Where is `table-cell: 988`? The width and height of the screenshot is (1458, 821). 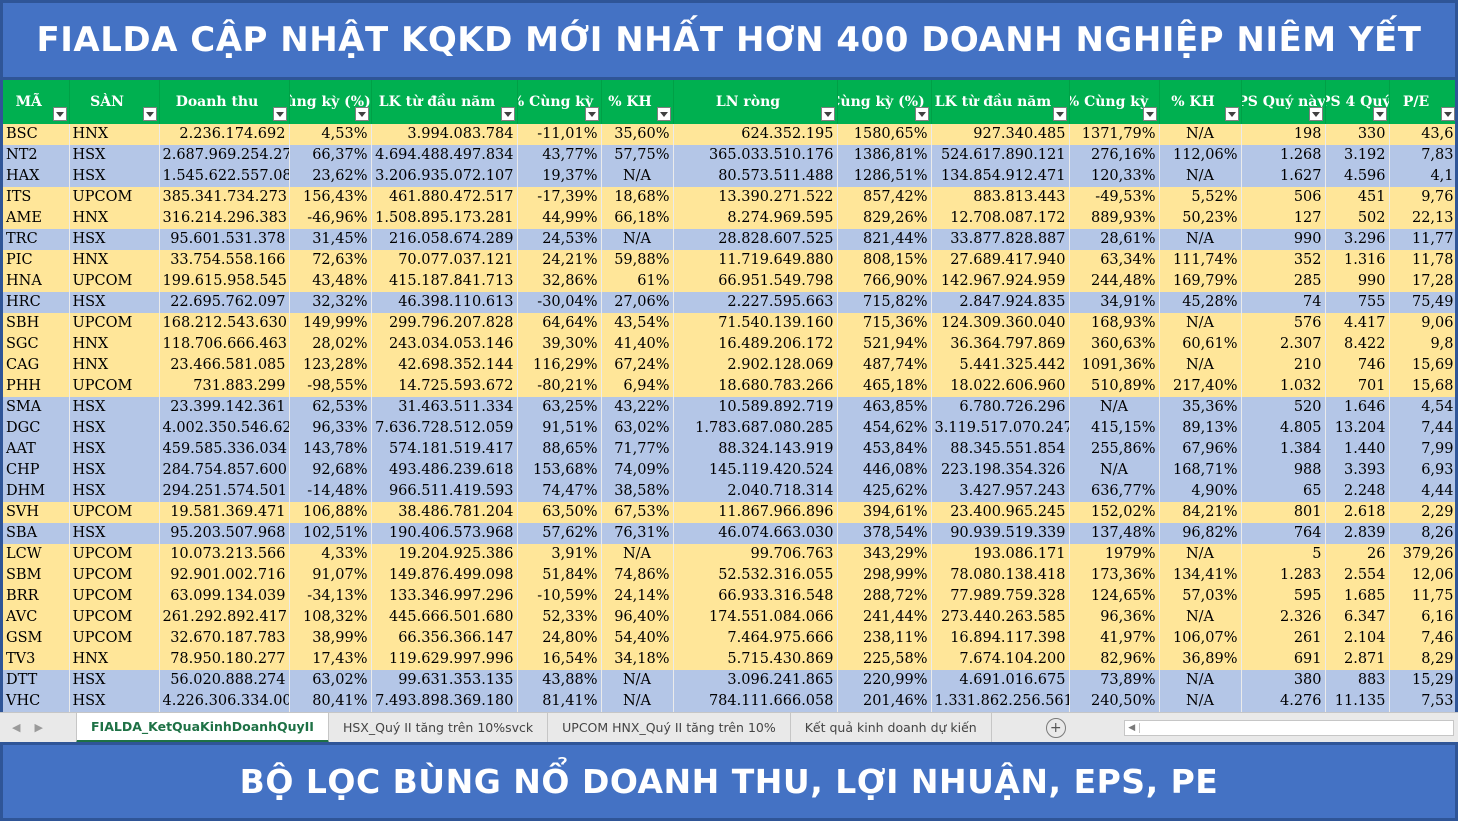
table-cell: 988 is located at coordinates (1283, 470).